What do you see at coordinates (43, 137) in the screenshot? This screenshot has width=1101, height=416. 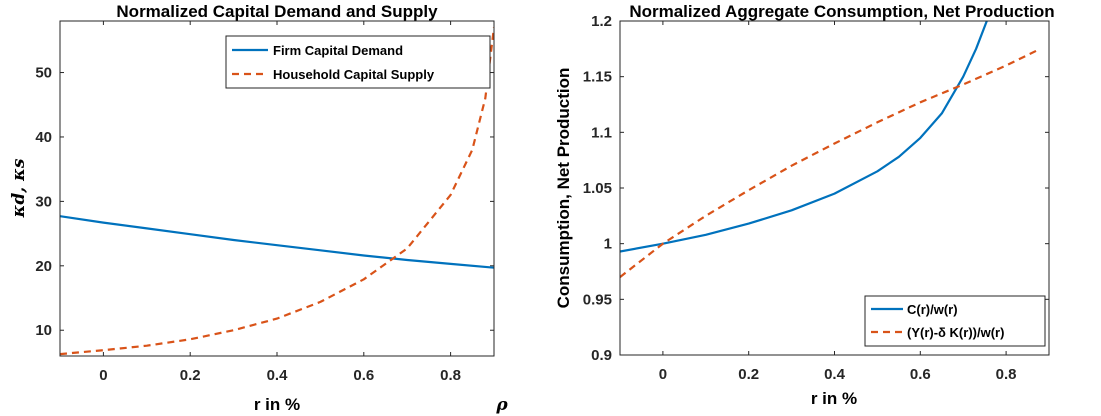 I see `left-y-tick-label: 40` at bounding box center [43, 137].